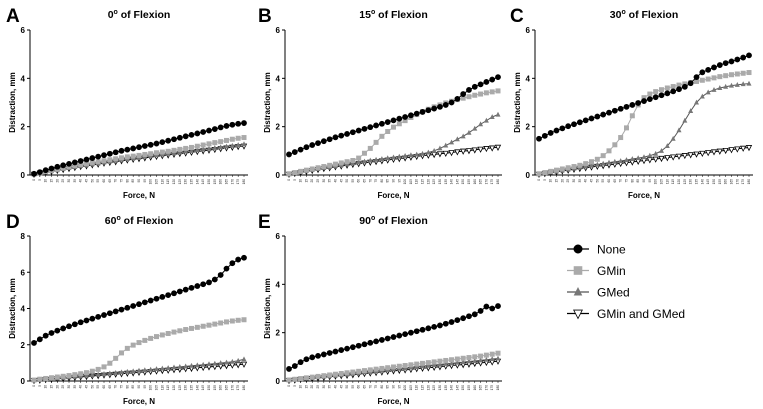  What do you see at coordinates (324, 387) in the screenshot?
I see `x-tick-label: 30` at bounding box center [324, 387].